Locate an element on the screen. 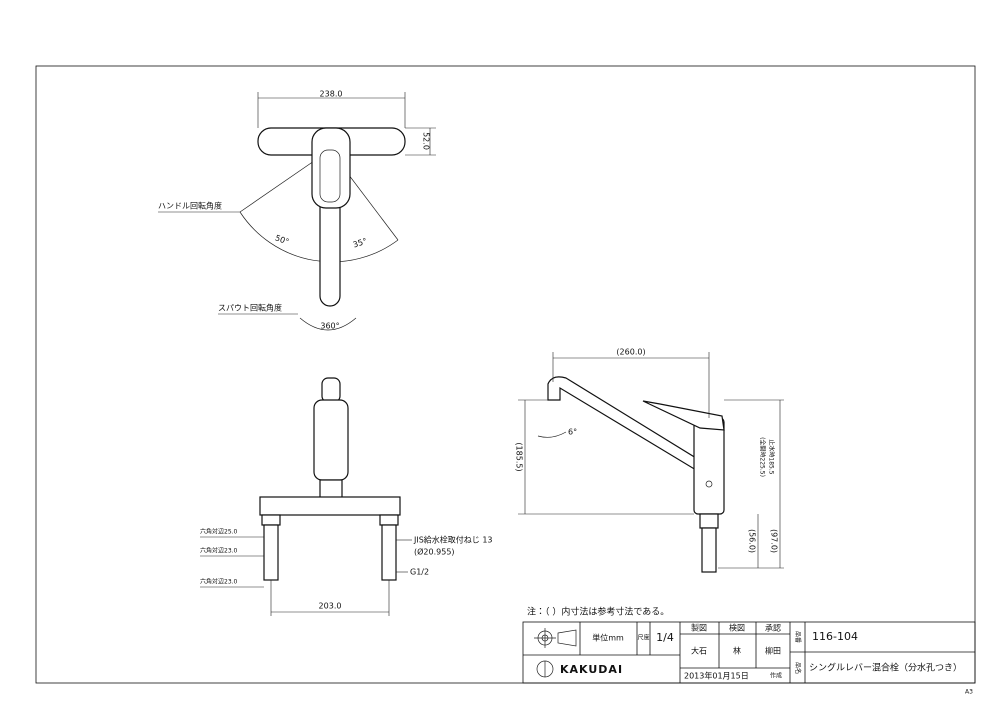  part-no: 116-104 is located at coordinates (835, 636).